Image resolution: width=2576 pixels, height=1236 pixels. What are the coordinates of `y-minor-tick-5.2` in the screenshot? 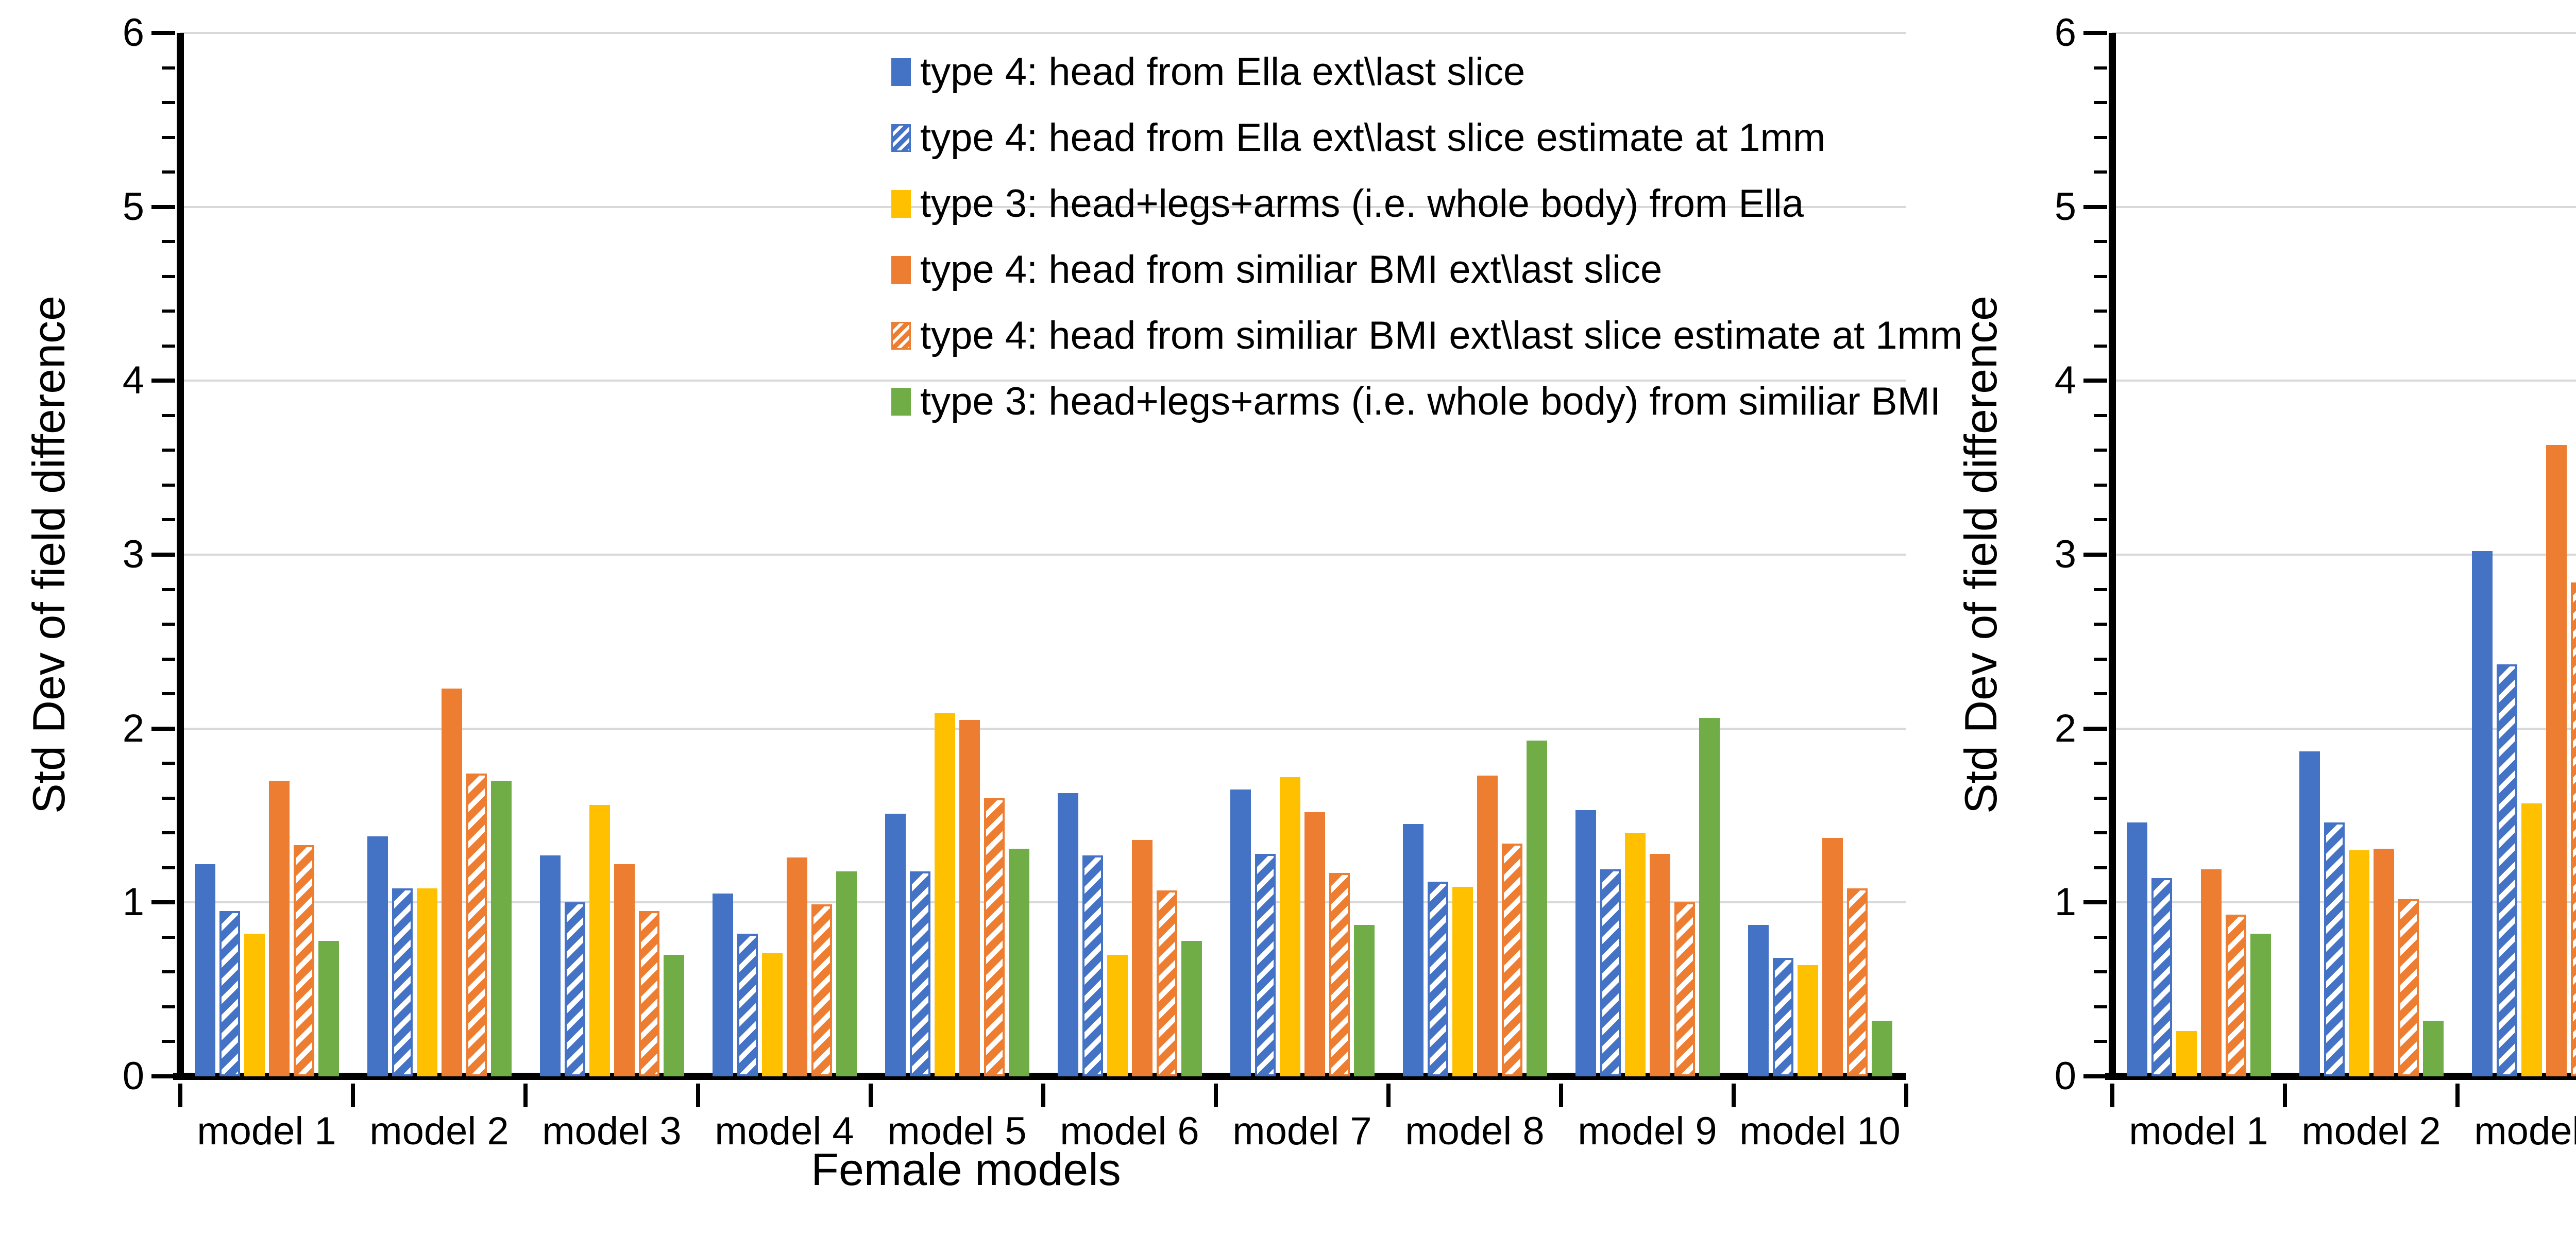 It's located at (2100, 172).